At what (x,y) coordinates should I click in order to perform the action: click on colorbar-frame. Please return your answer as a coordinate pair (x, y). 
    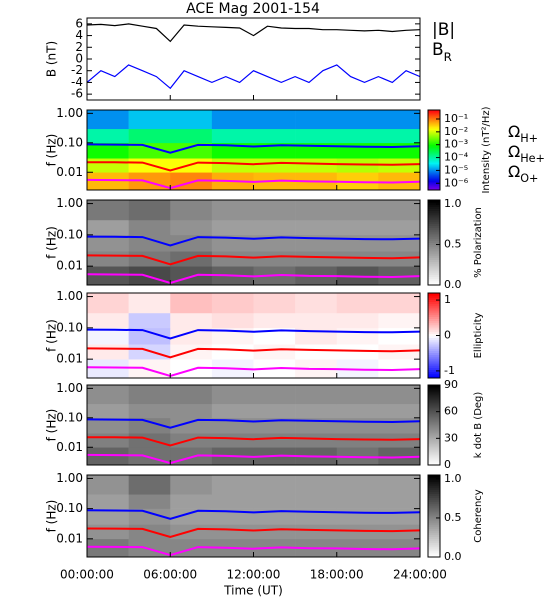
    Looking at the image, I should click on (434, 242).